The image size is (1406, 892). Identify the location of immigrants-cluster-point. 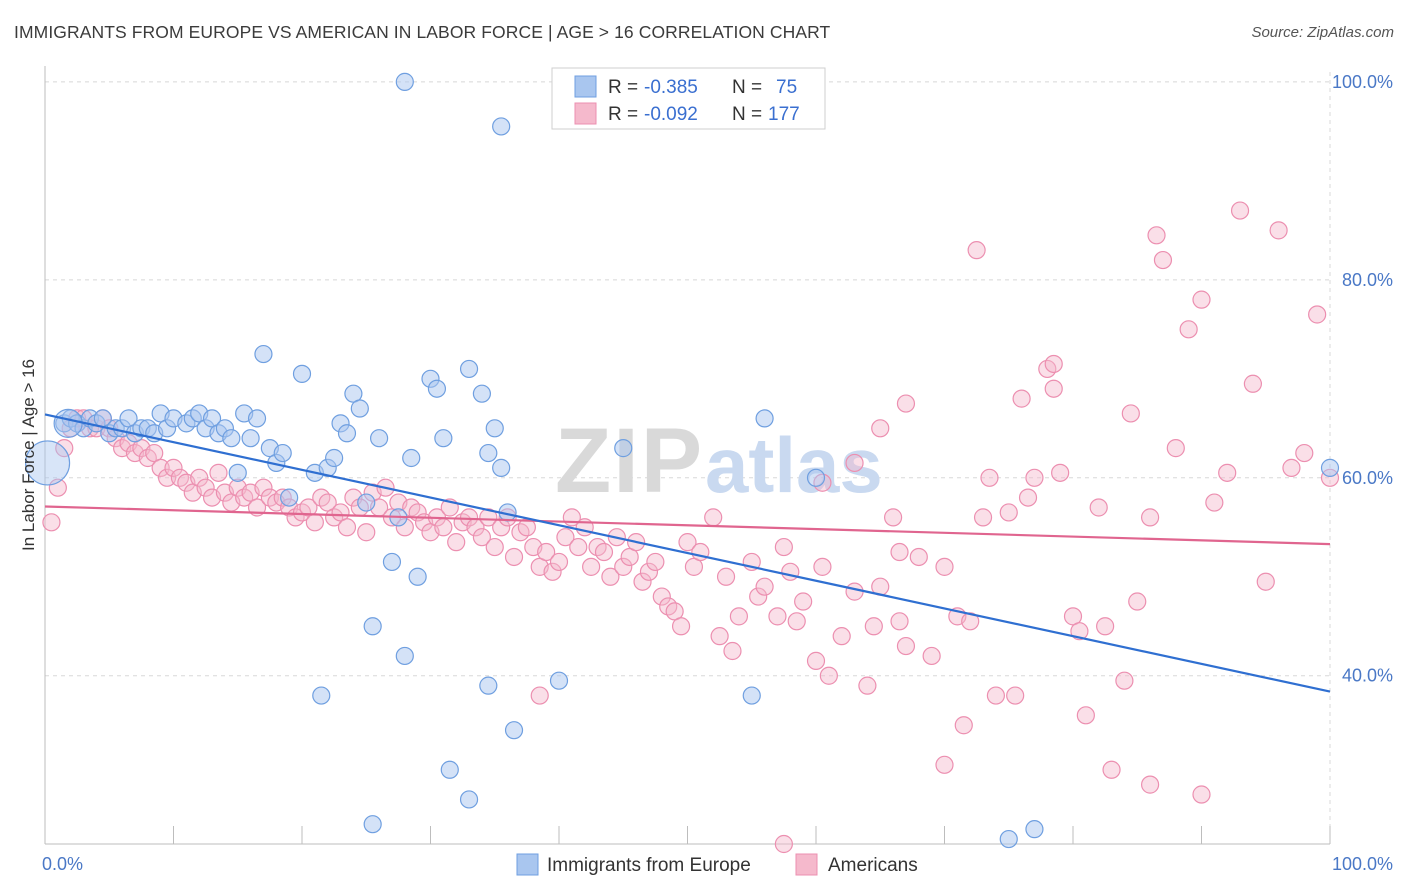
(47, 463).